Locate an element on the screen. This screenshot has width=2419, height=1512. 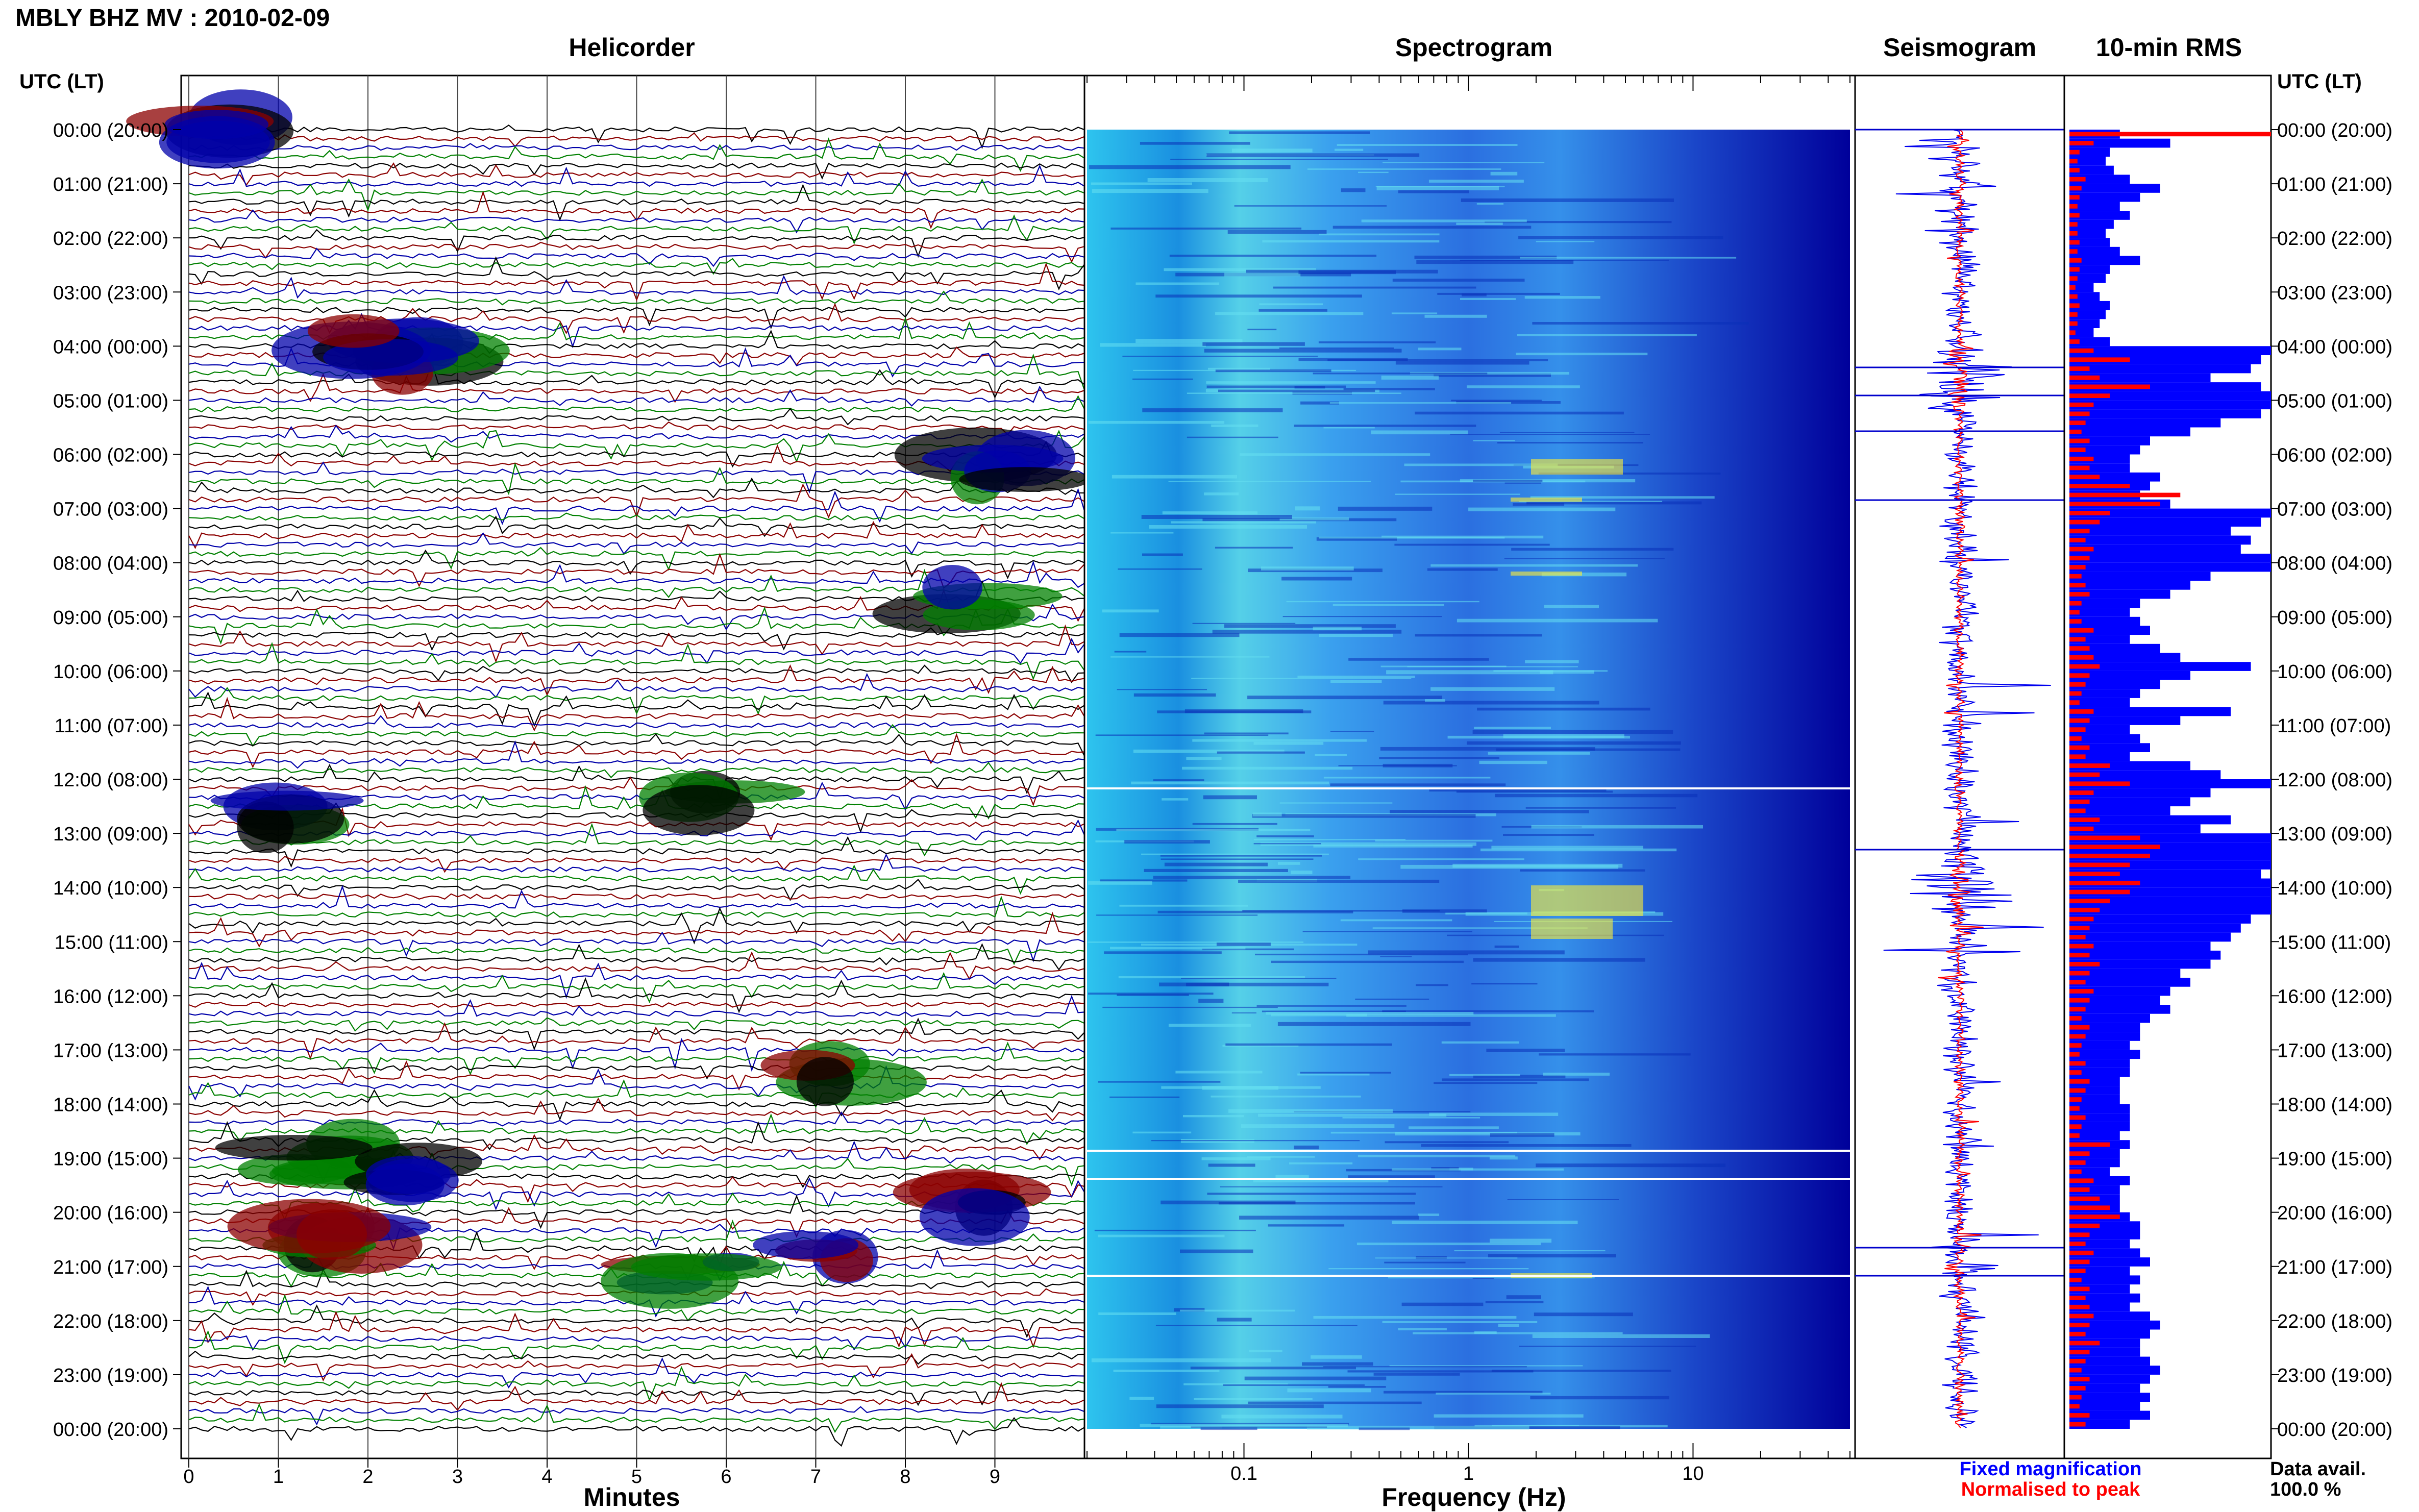
spectrogram-tick-label: 0.1 is located at coordinates (1243, 1473).